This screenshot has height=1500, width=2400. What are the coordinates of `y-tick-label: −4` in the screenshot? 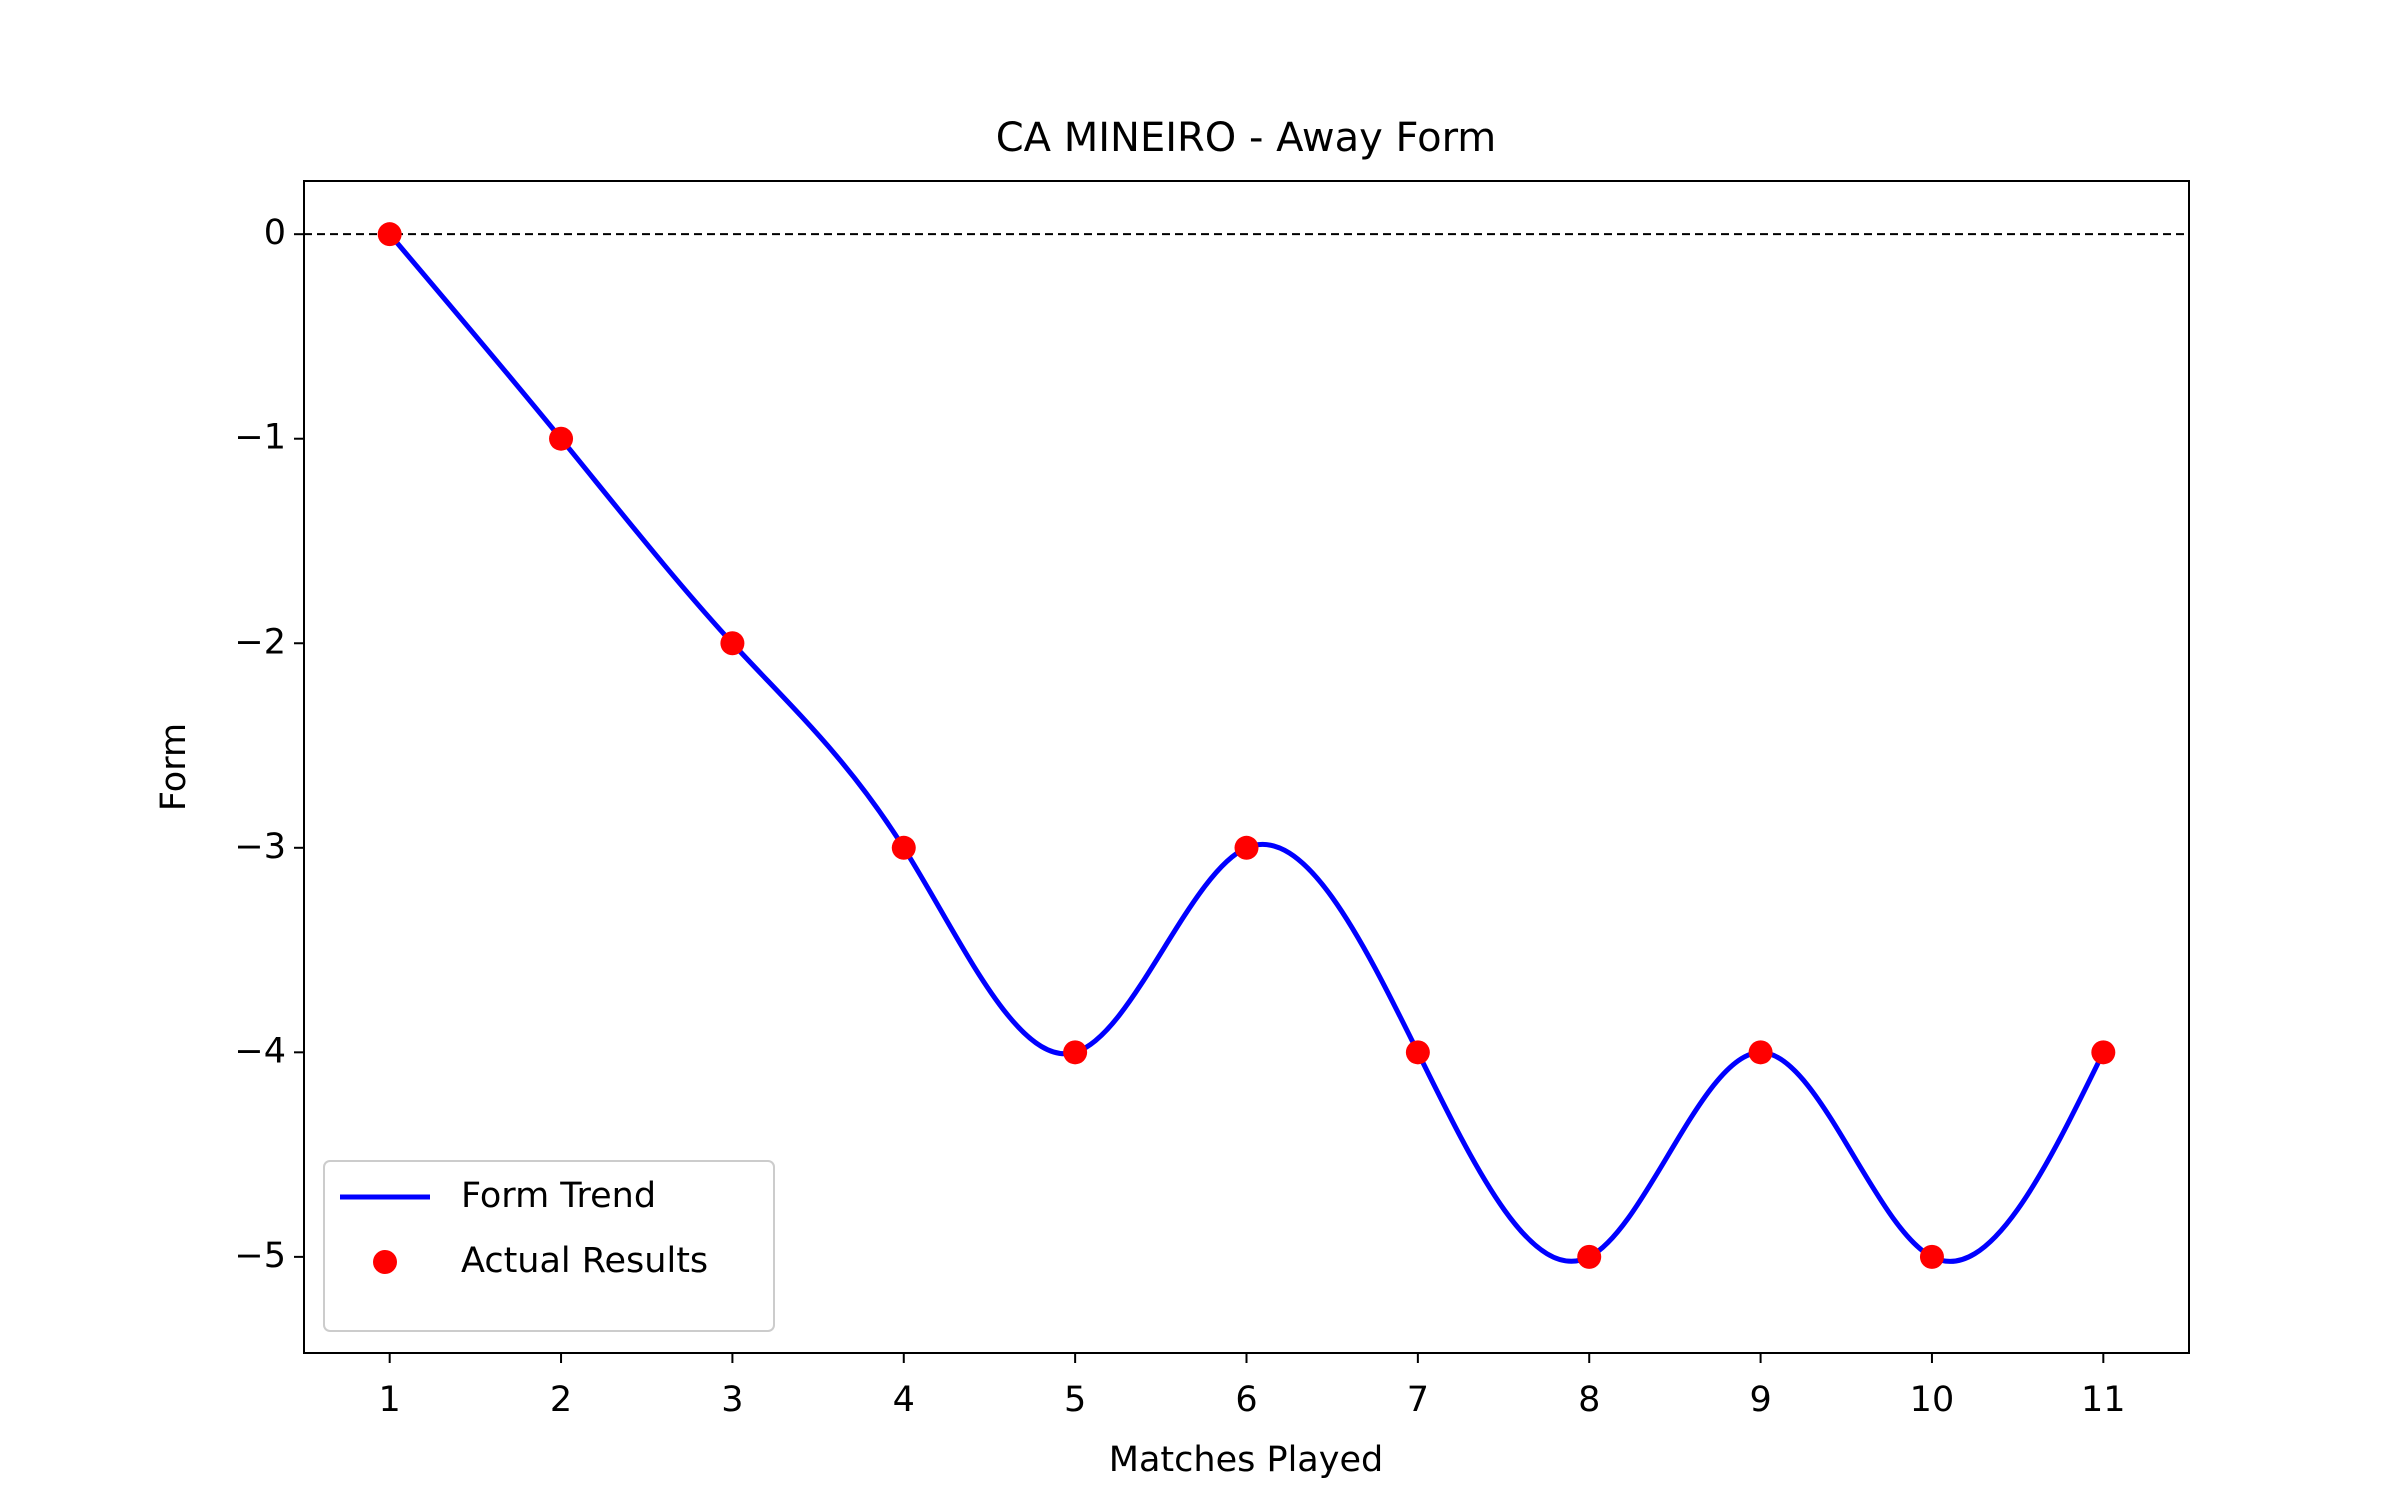 It's located at (260, 1051).